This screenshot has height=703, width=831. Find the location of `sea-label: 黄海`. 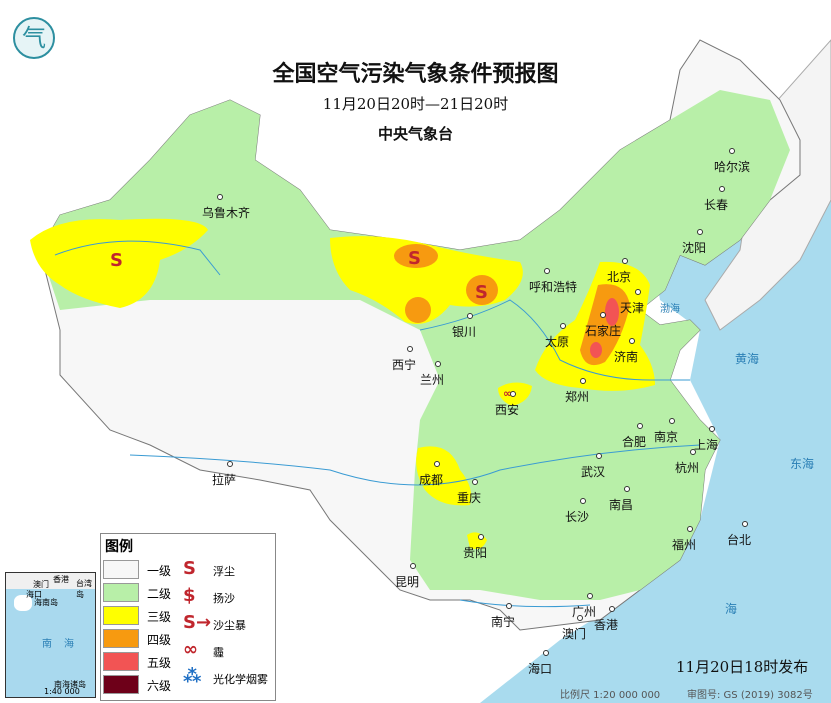

sea-label: 黄海 is located at coordinates (747, 359).